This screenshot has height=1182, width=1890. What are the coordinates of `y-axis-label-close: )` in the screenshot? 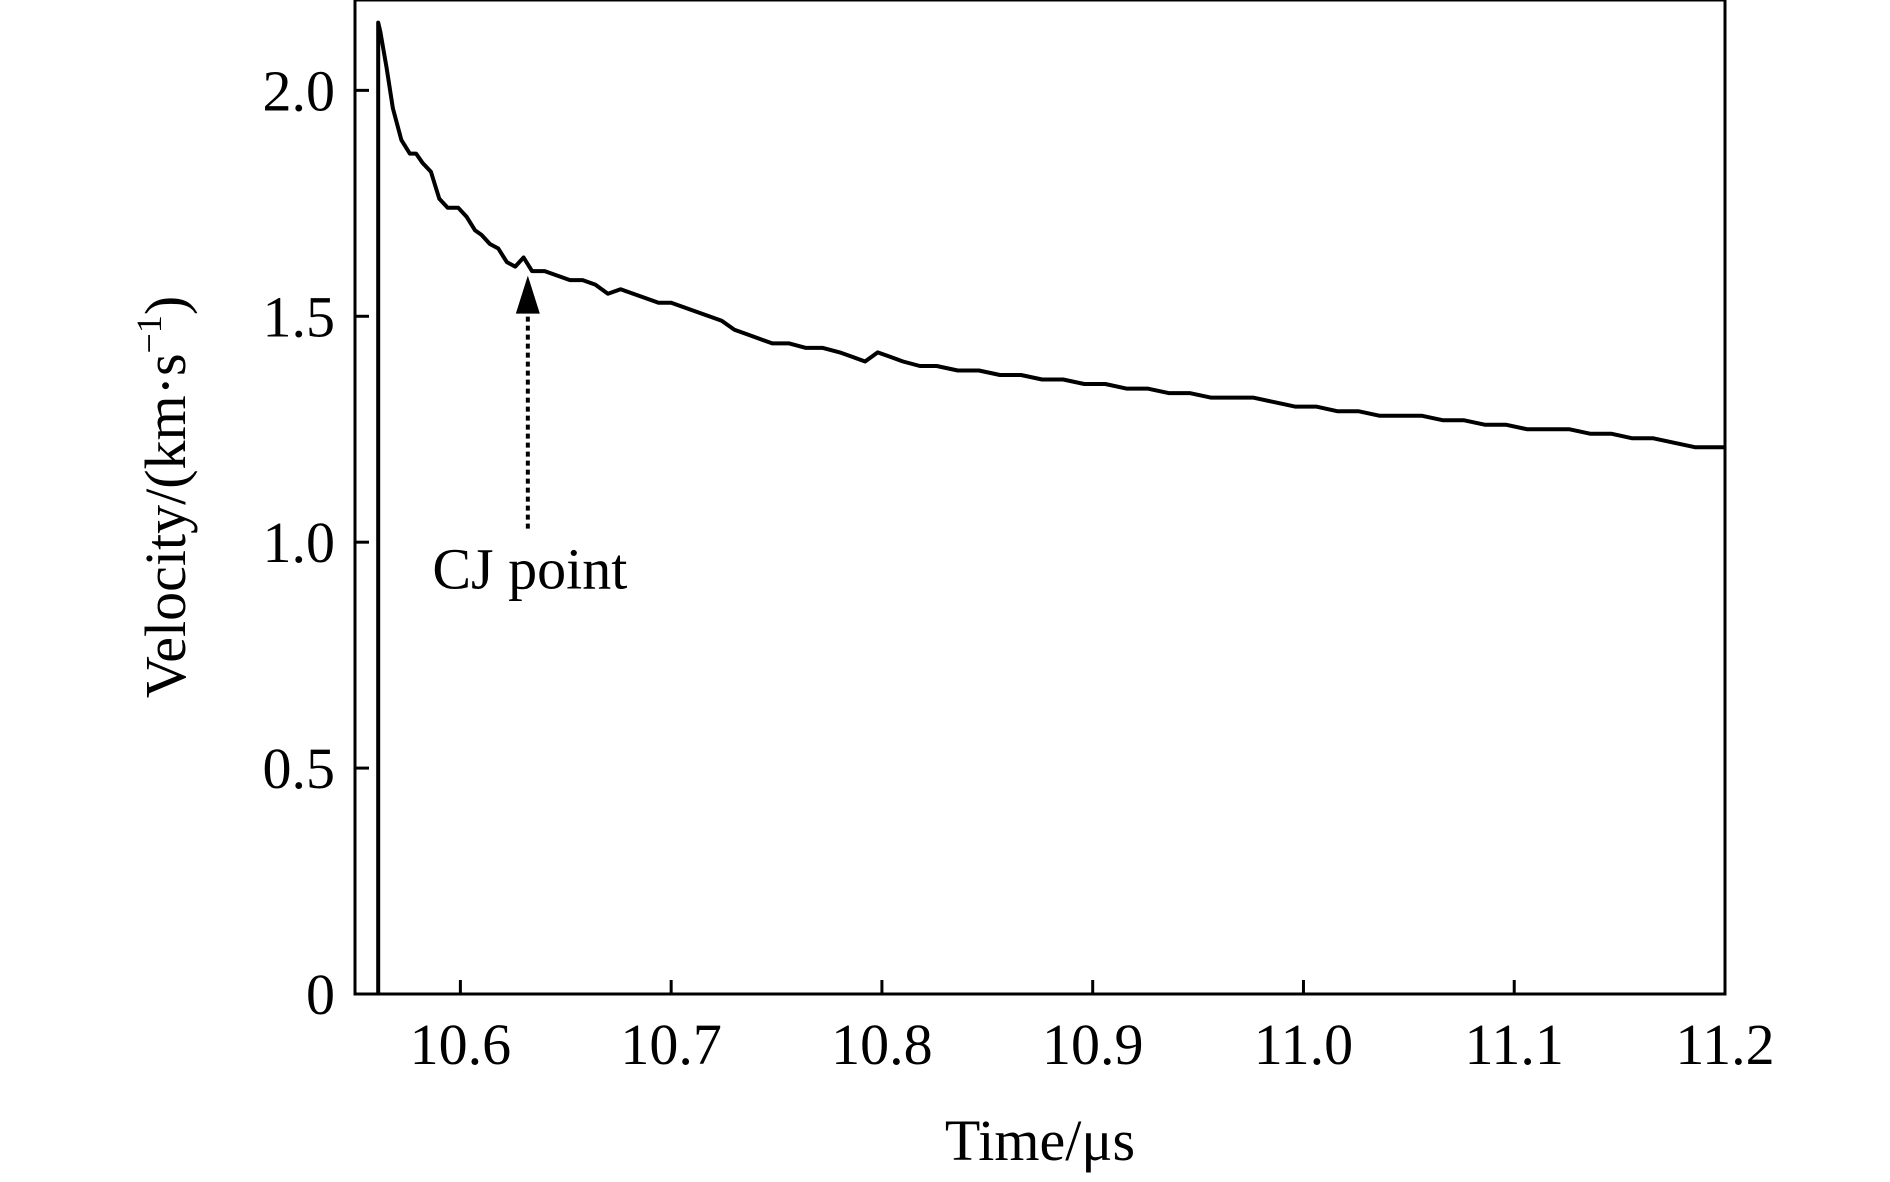 It's located at (165, 305).